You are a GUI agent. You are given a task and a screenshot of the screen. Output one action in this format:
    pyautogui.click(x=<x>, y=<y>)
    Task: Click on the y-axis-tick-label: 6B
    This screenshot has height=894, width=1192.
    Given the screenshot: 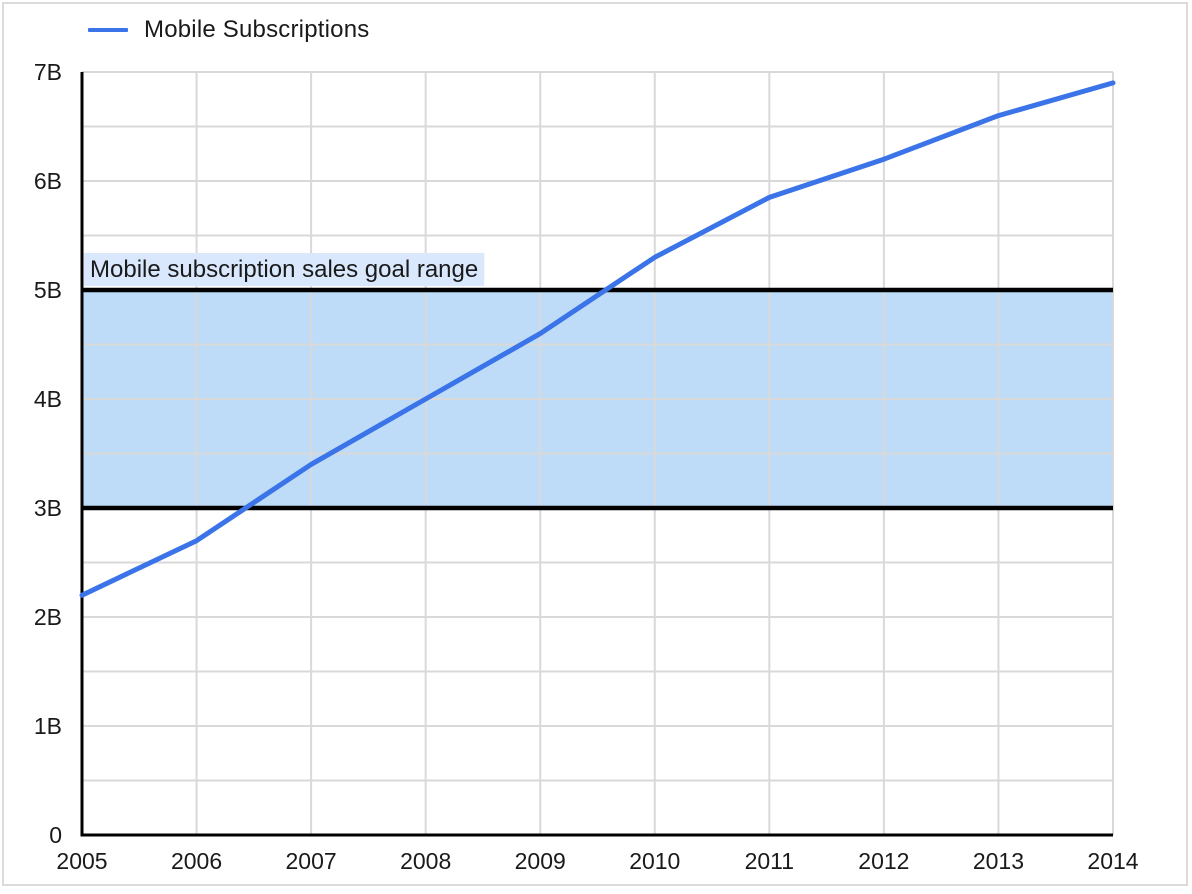 What is the action you would take?
    pyautogui.click(x=48, y=181)
    